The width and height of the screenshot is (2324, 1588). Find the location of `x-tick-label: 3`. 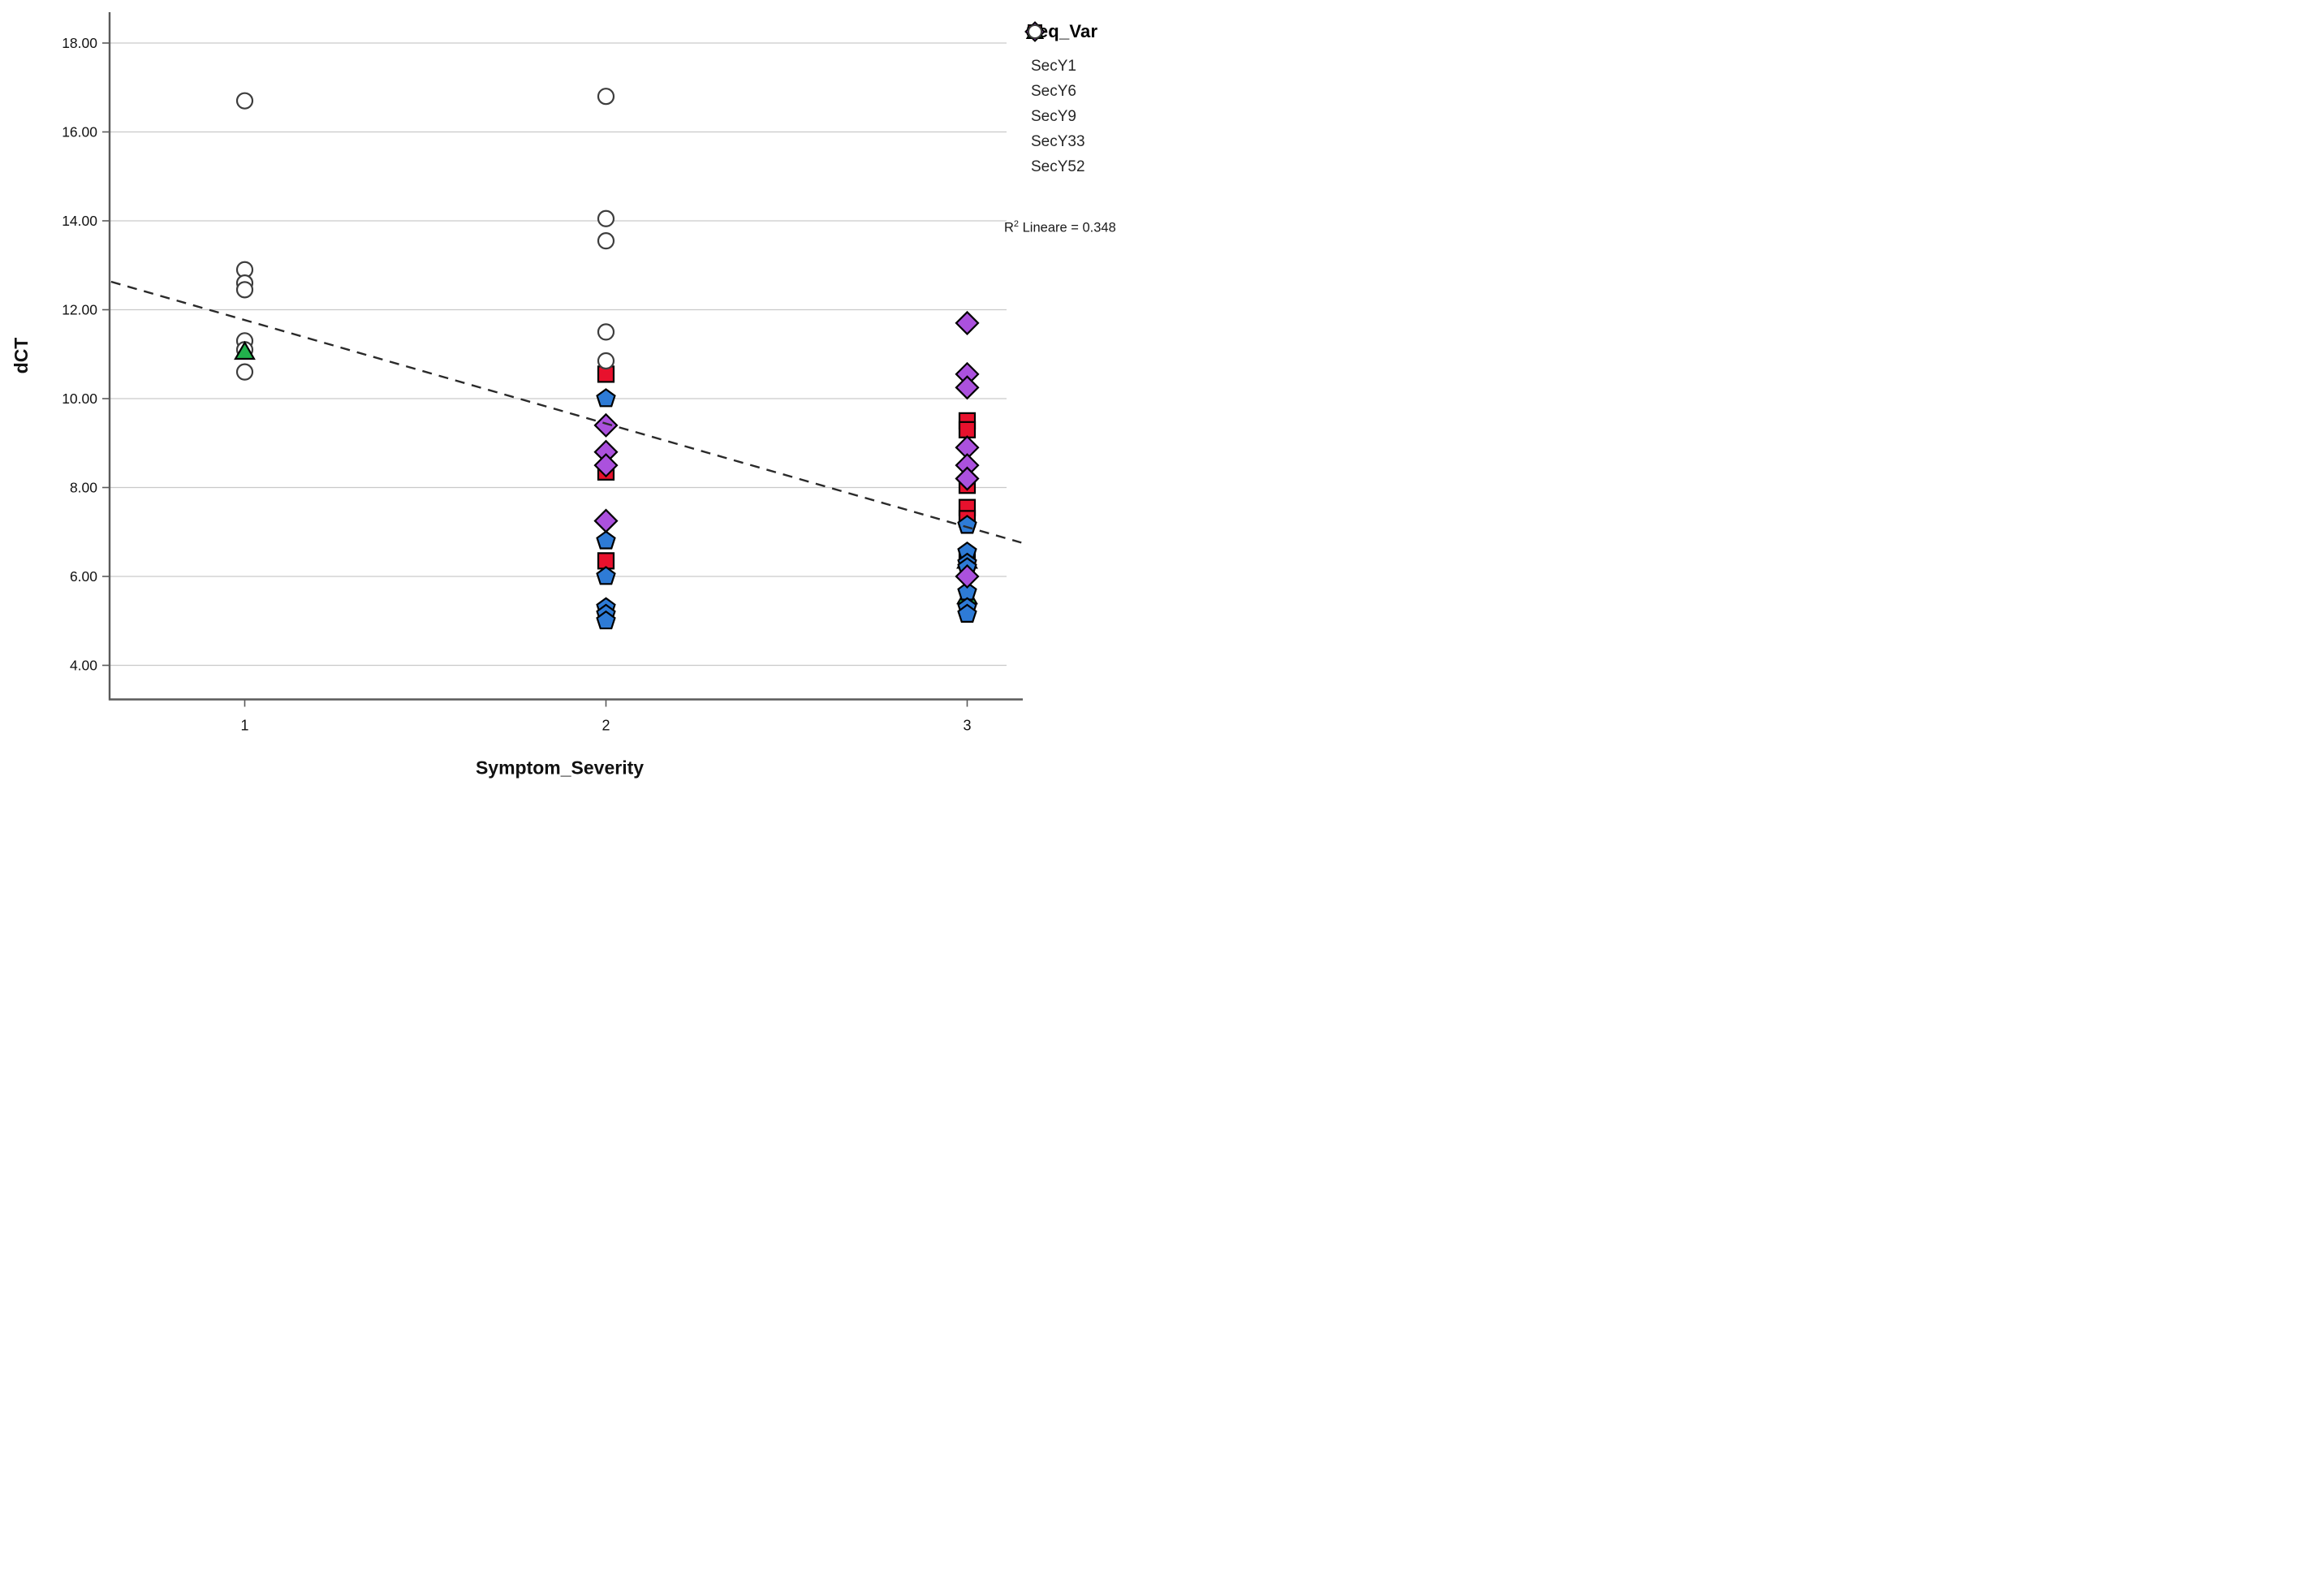

x-tick-label: 3 is located at coordinates (967, 726).